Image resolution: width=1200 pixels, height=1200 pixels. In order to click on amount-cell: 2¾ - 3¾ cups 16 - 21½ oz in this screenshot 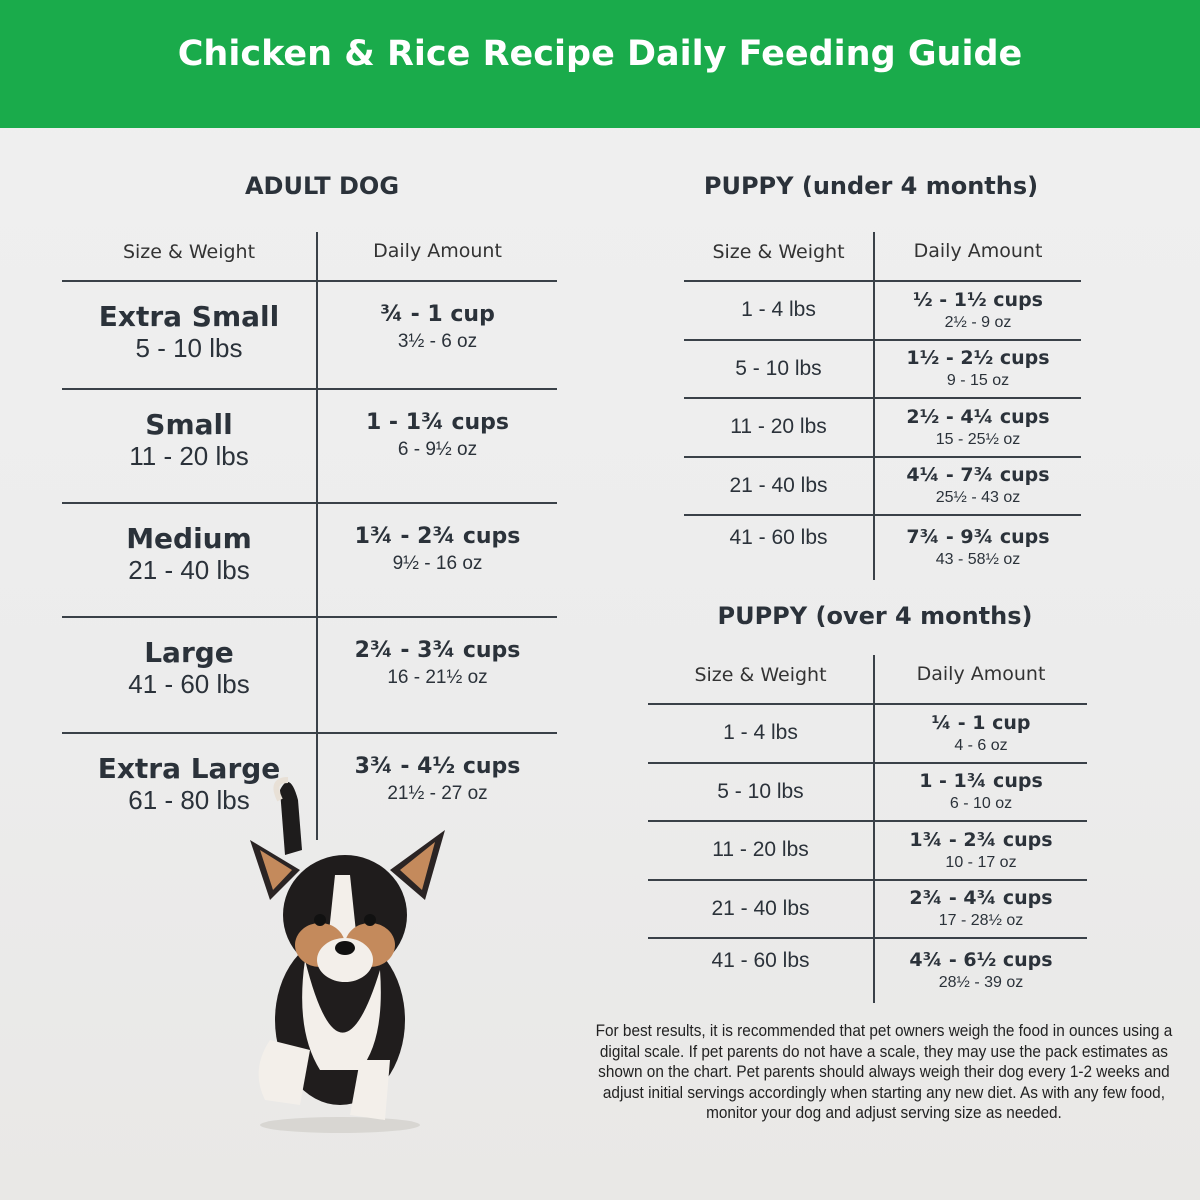, I will do `click(437, 675)`.